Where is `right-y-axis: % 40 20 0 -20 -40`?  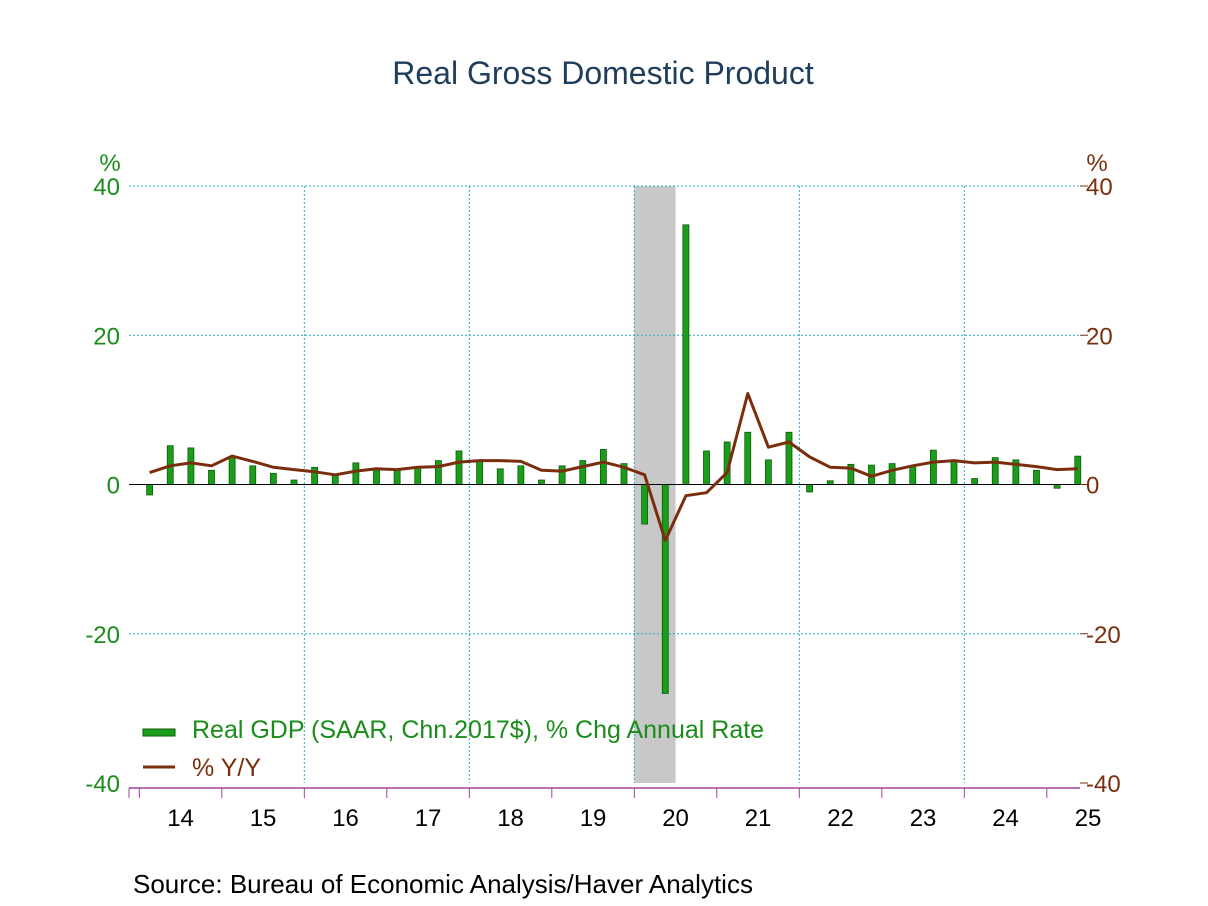
right-y-axis: % 40 20 0 -20 -40 is located at coordinates (1100, 474).